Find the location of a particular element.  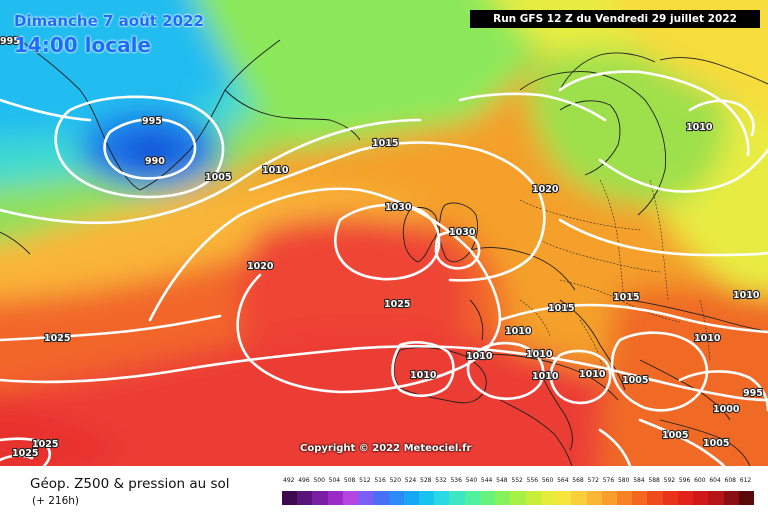

scale-label: 612 is located at coordinates (745, 480).